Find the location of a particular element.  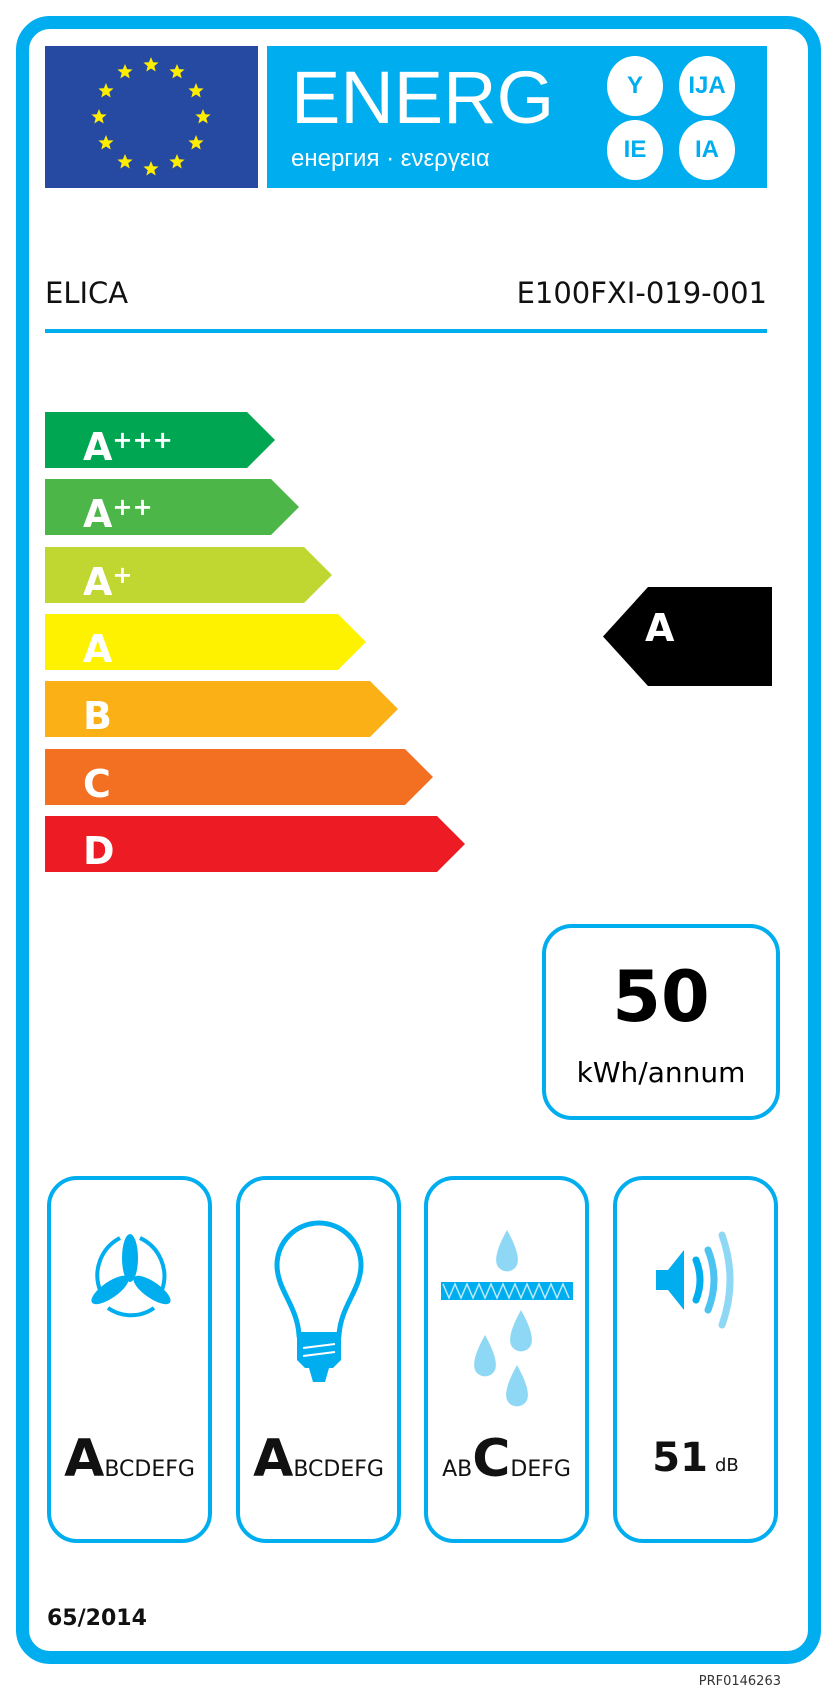

noise-box: 51 dB is located at coordinates (695, 1359).